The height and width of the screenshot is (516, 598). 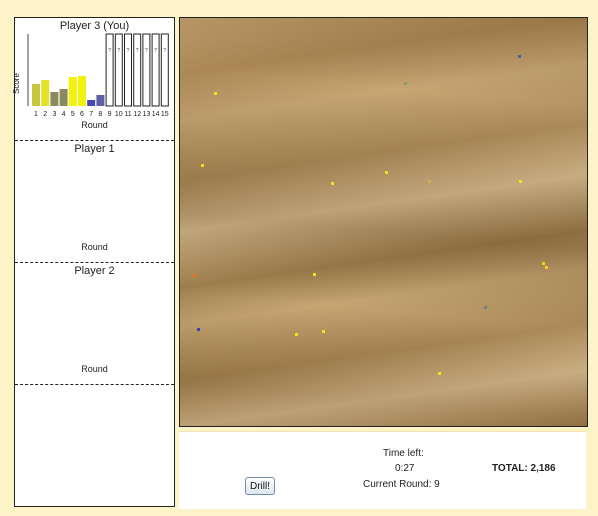 What do you see at coordinates (260, 486) in the screenshot?
I see `drill-button: Drill!` at bounding box center [260, 486].